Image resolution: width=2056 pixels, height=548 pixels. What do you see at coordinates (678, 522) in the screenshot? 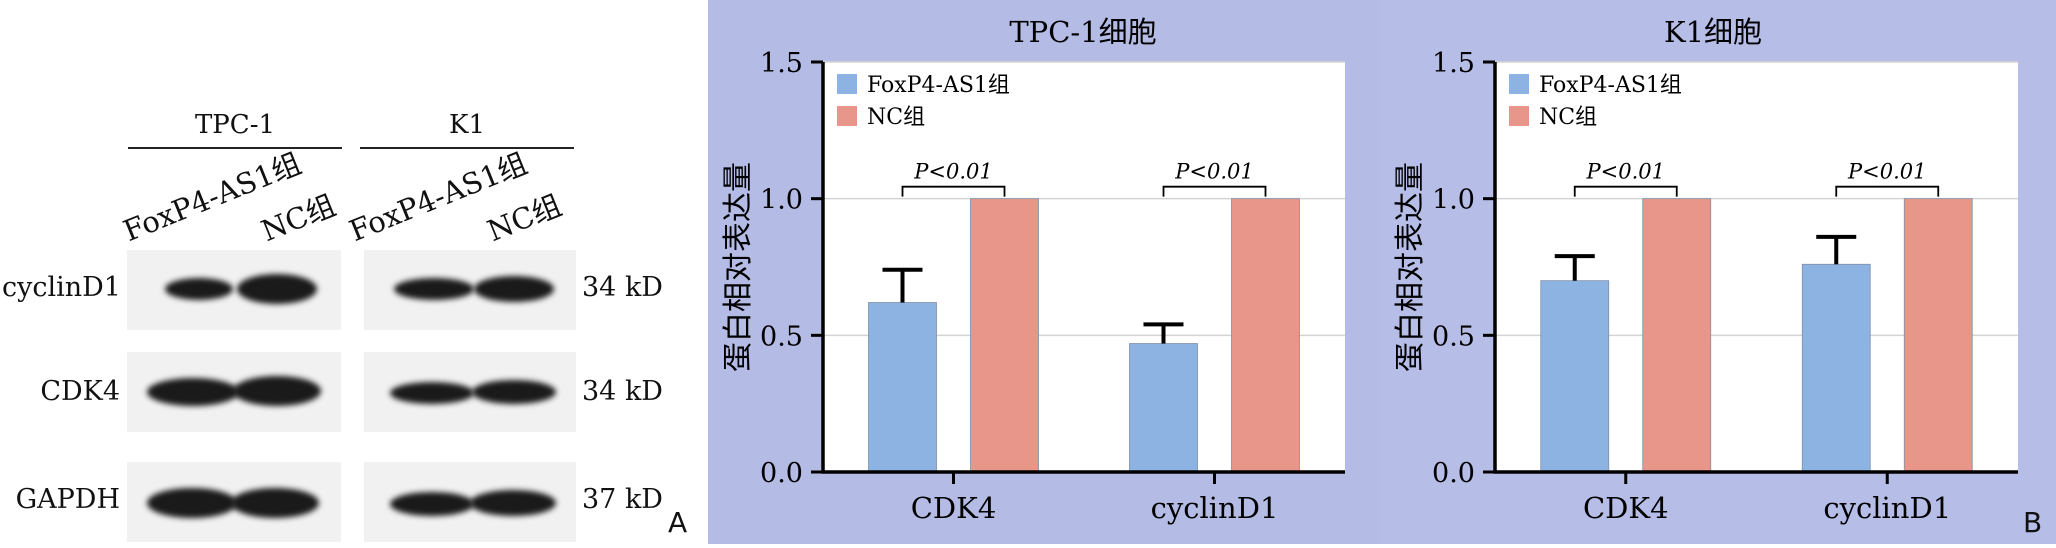
I see `panel-letter-a: A` at bounding box center [678, 522].